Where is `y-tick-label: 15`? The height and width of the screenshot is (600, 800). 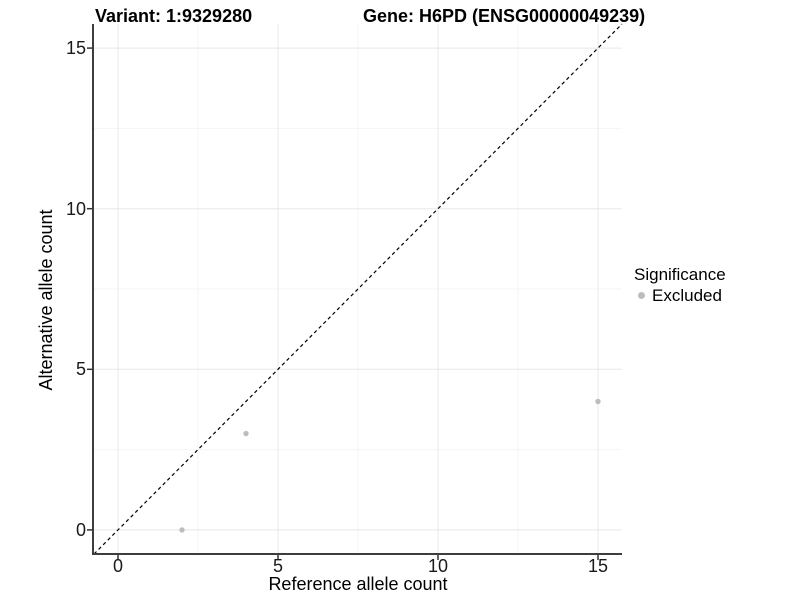
y-tick-label: 15 is located at coordinates (75, 48).